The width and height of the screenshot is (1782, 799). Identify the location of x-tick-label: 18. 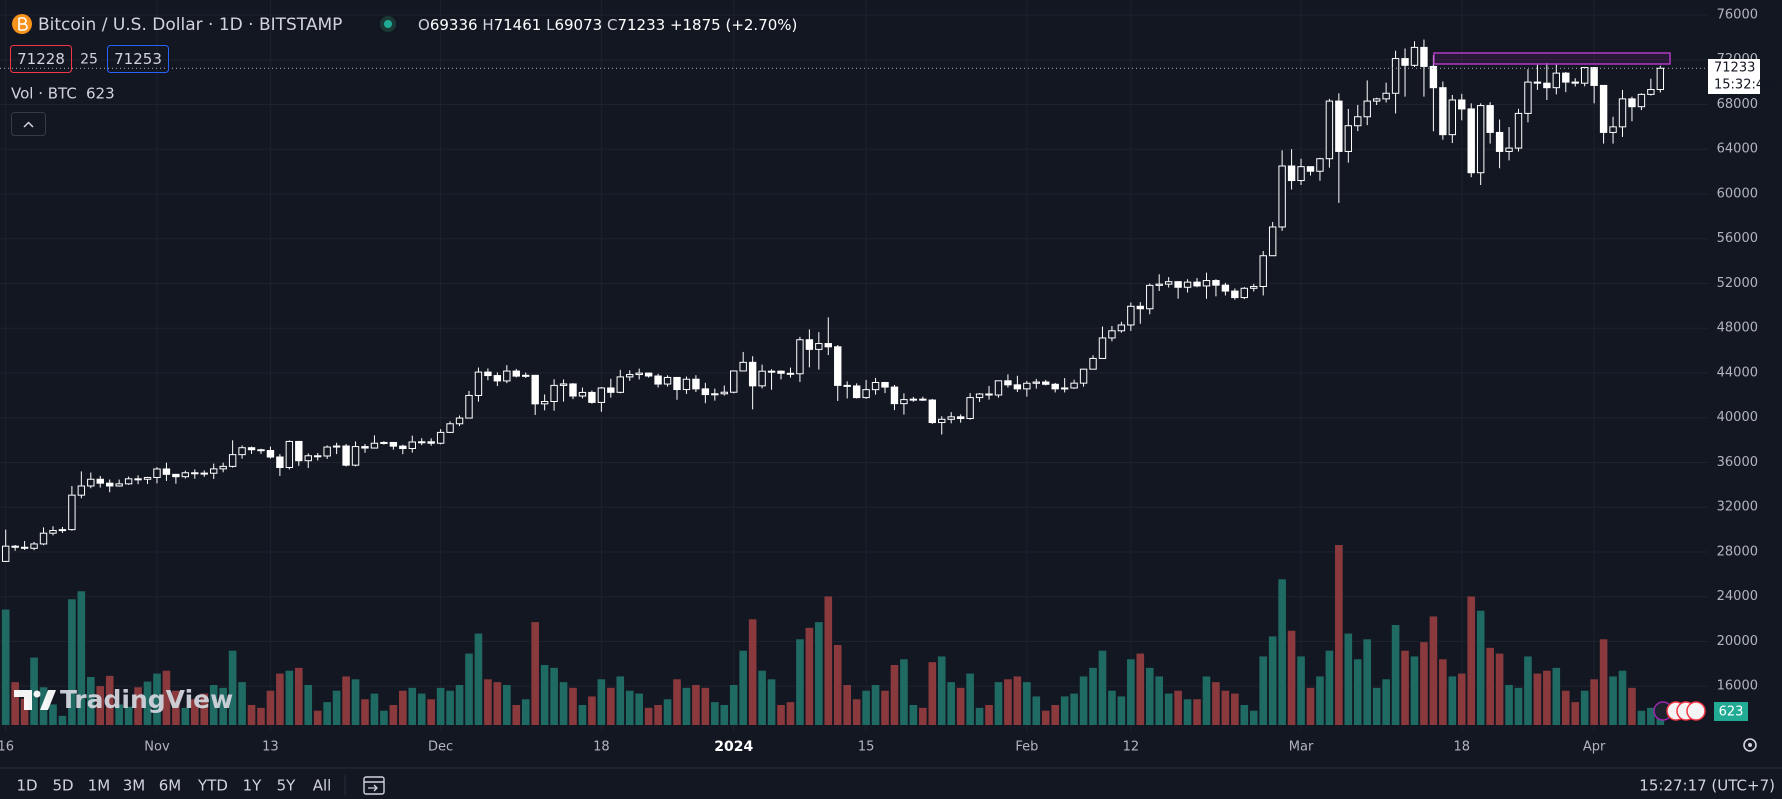
(601, 747).